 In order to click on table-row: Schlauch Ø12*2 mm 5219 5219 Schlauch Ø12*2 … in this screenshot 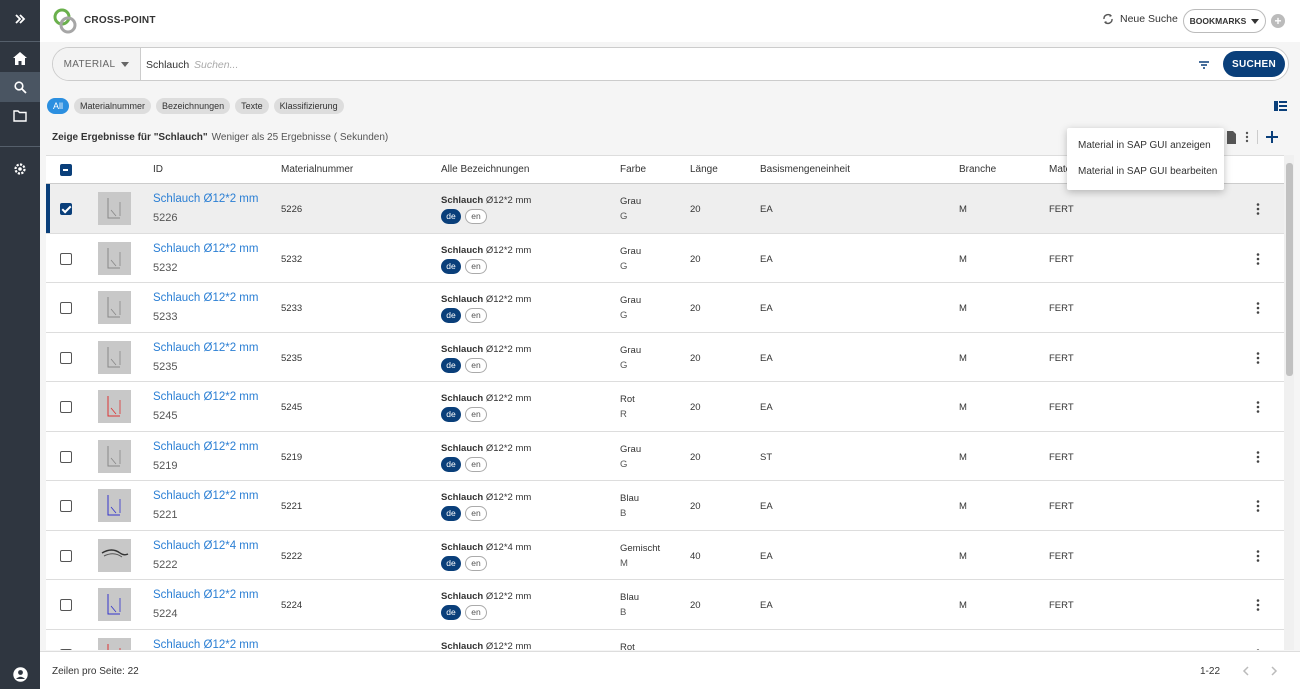, I will do `click(665, 456)`.